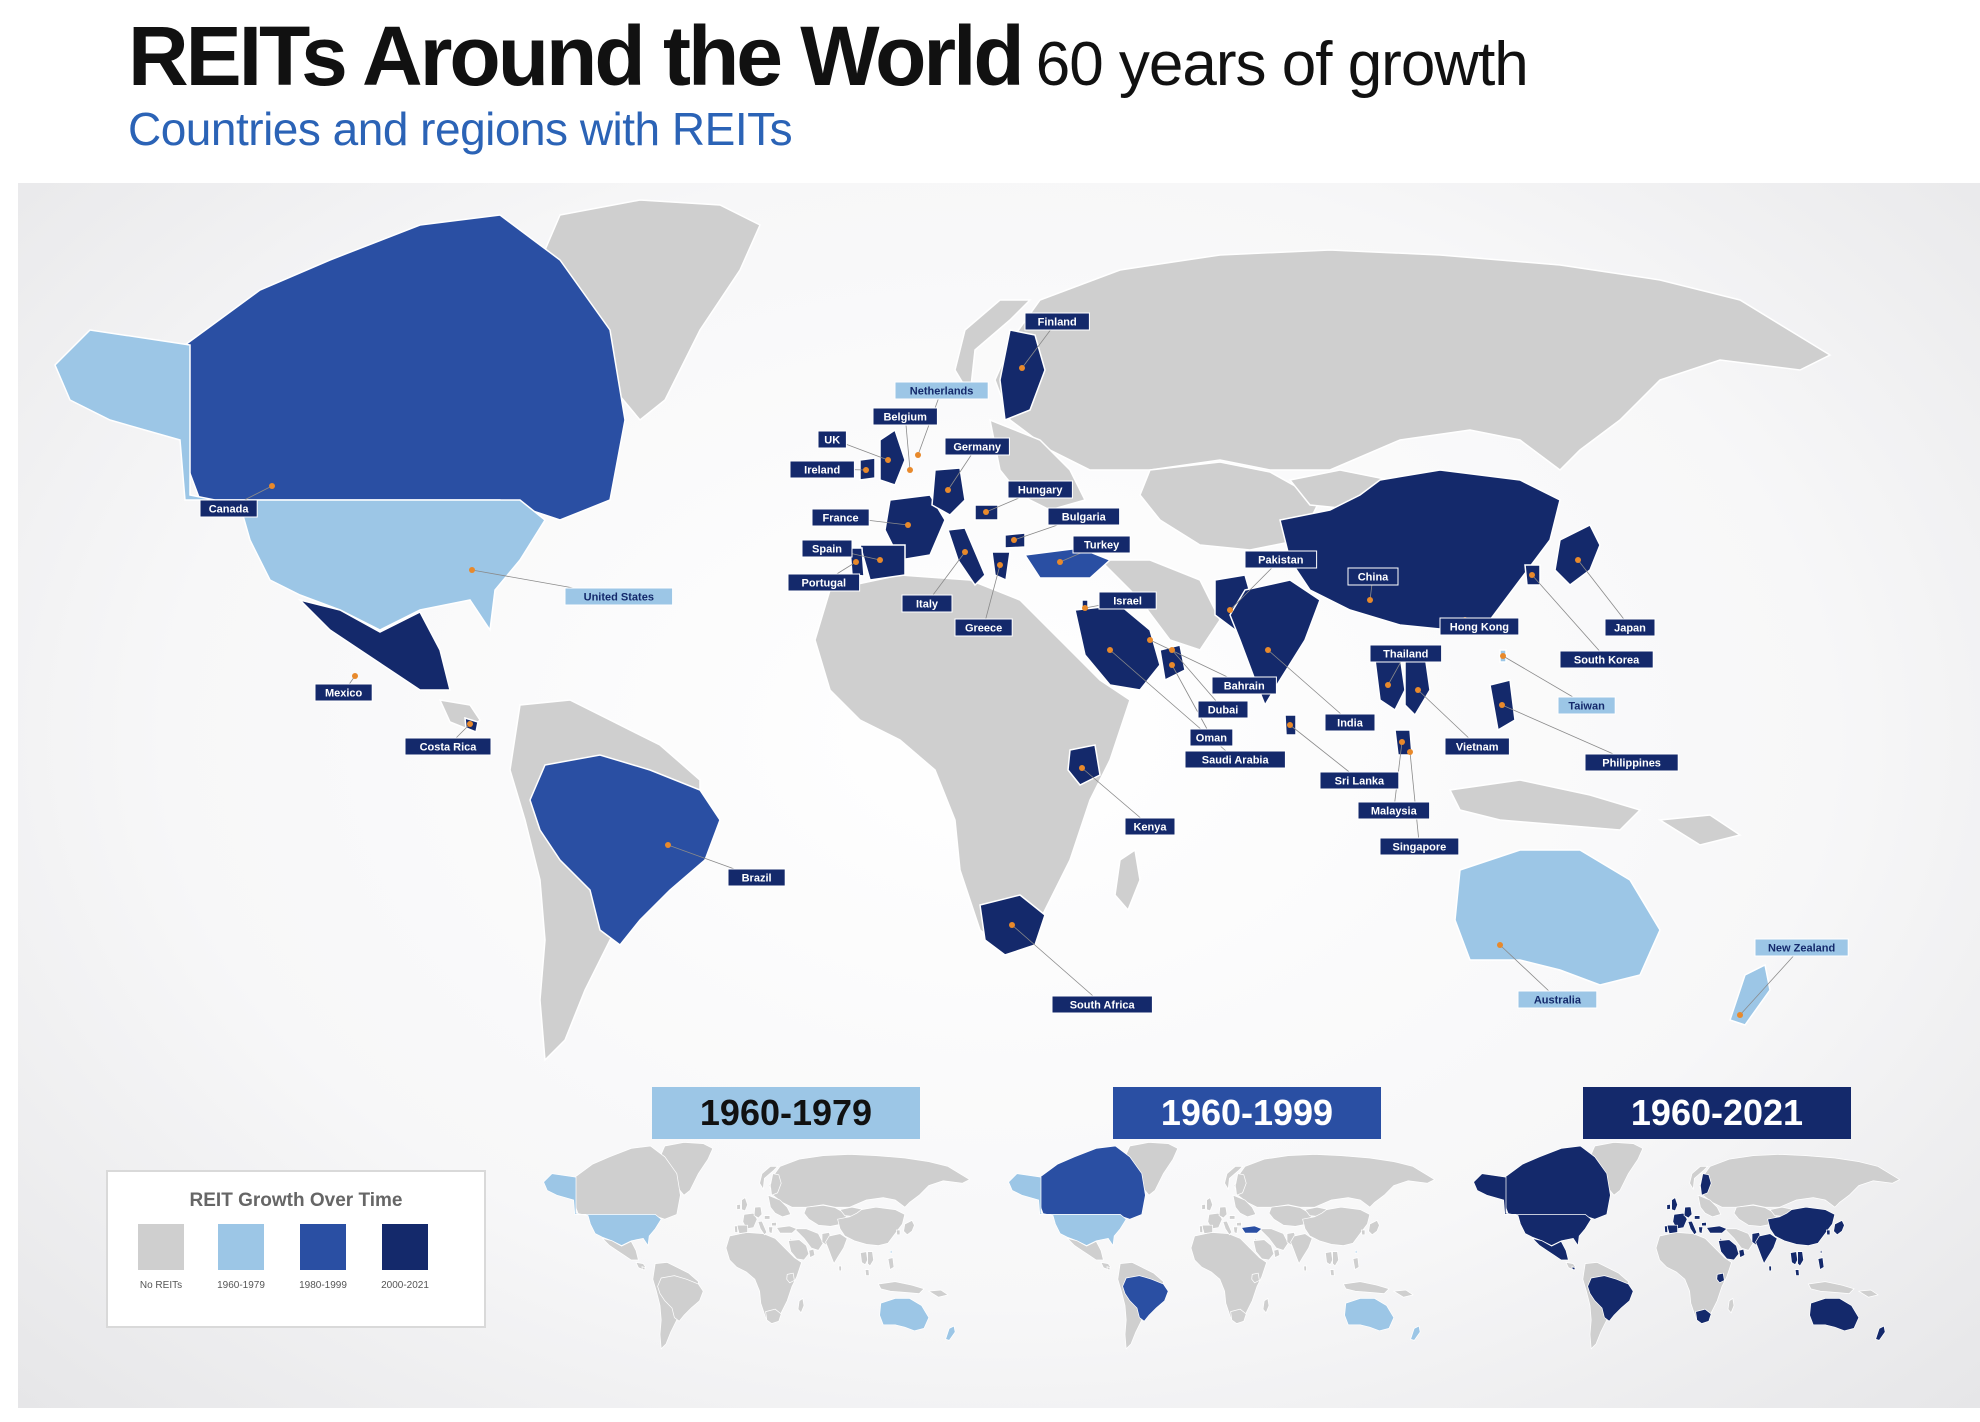  Describe the element at coordinates (1631, 764) in the screenshot. I see `country-label-philippines: Philippines` at that location.